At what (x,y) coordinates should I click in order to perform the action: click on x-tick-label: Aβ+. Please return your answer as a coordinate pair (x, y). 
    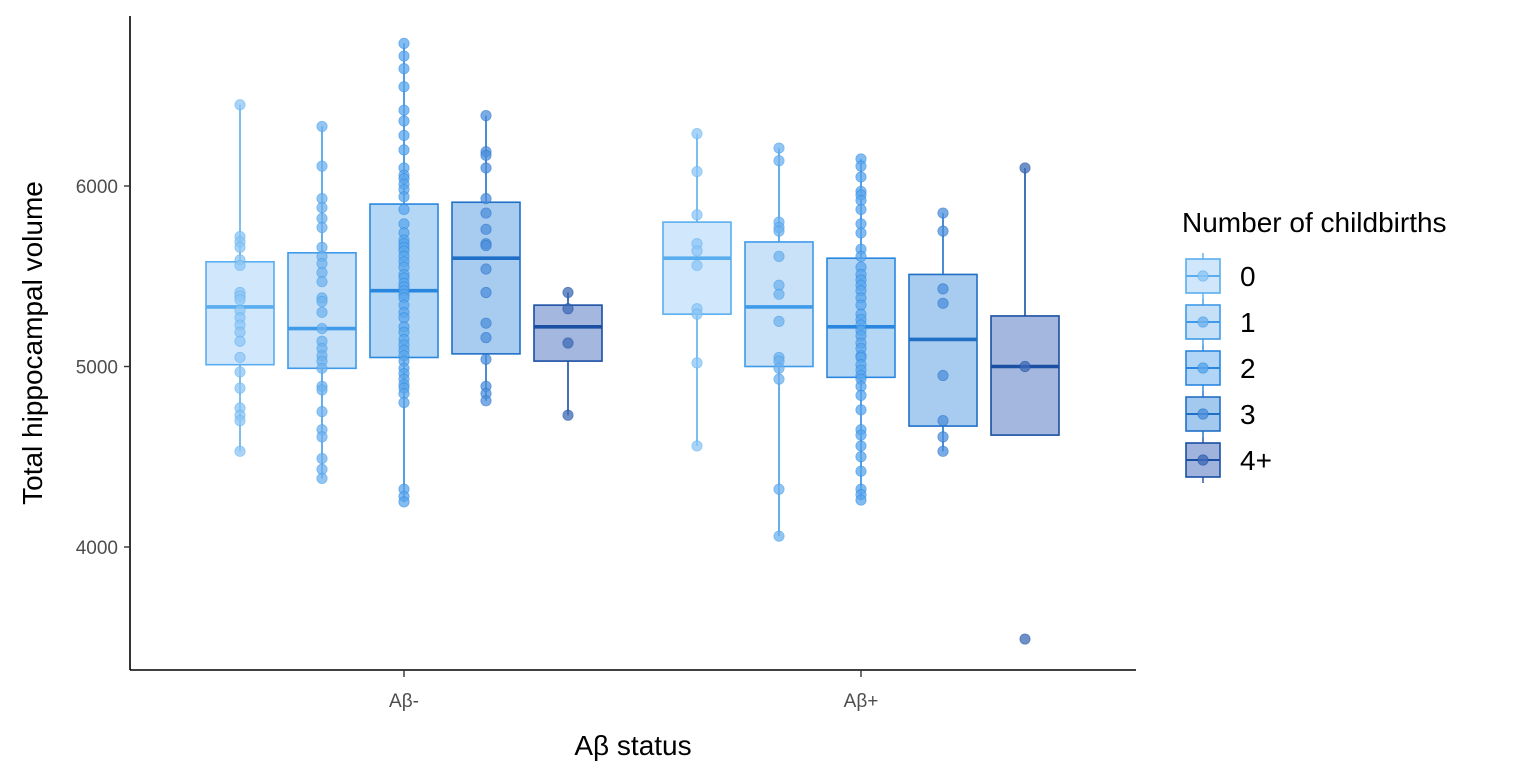
    Looking at the image, I should click on (861, 701).